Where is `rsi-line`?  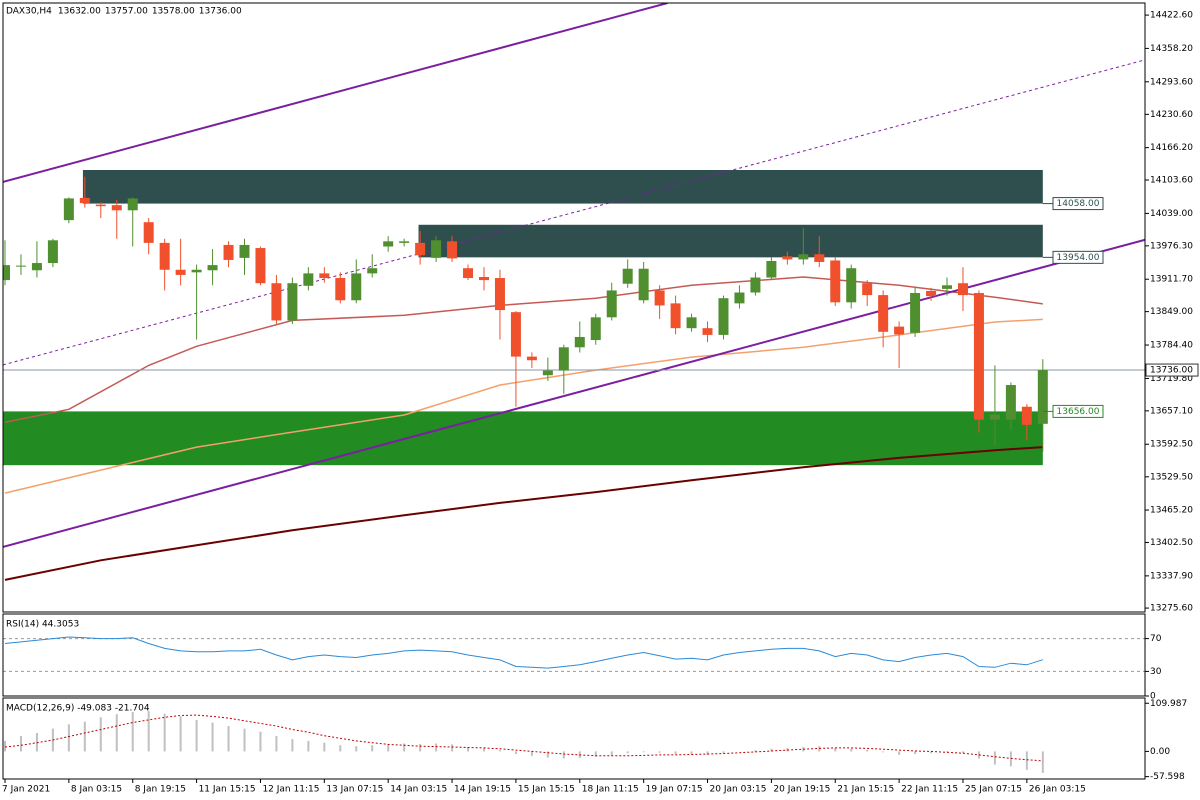
rsi-line is located at coordinates (523, 652).